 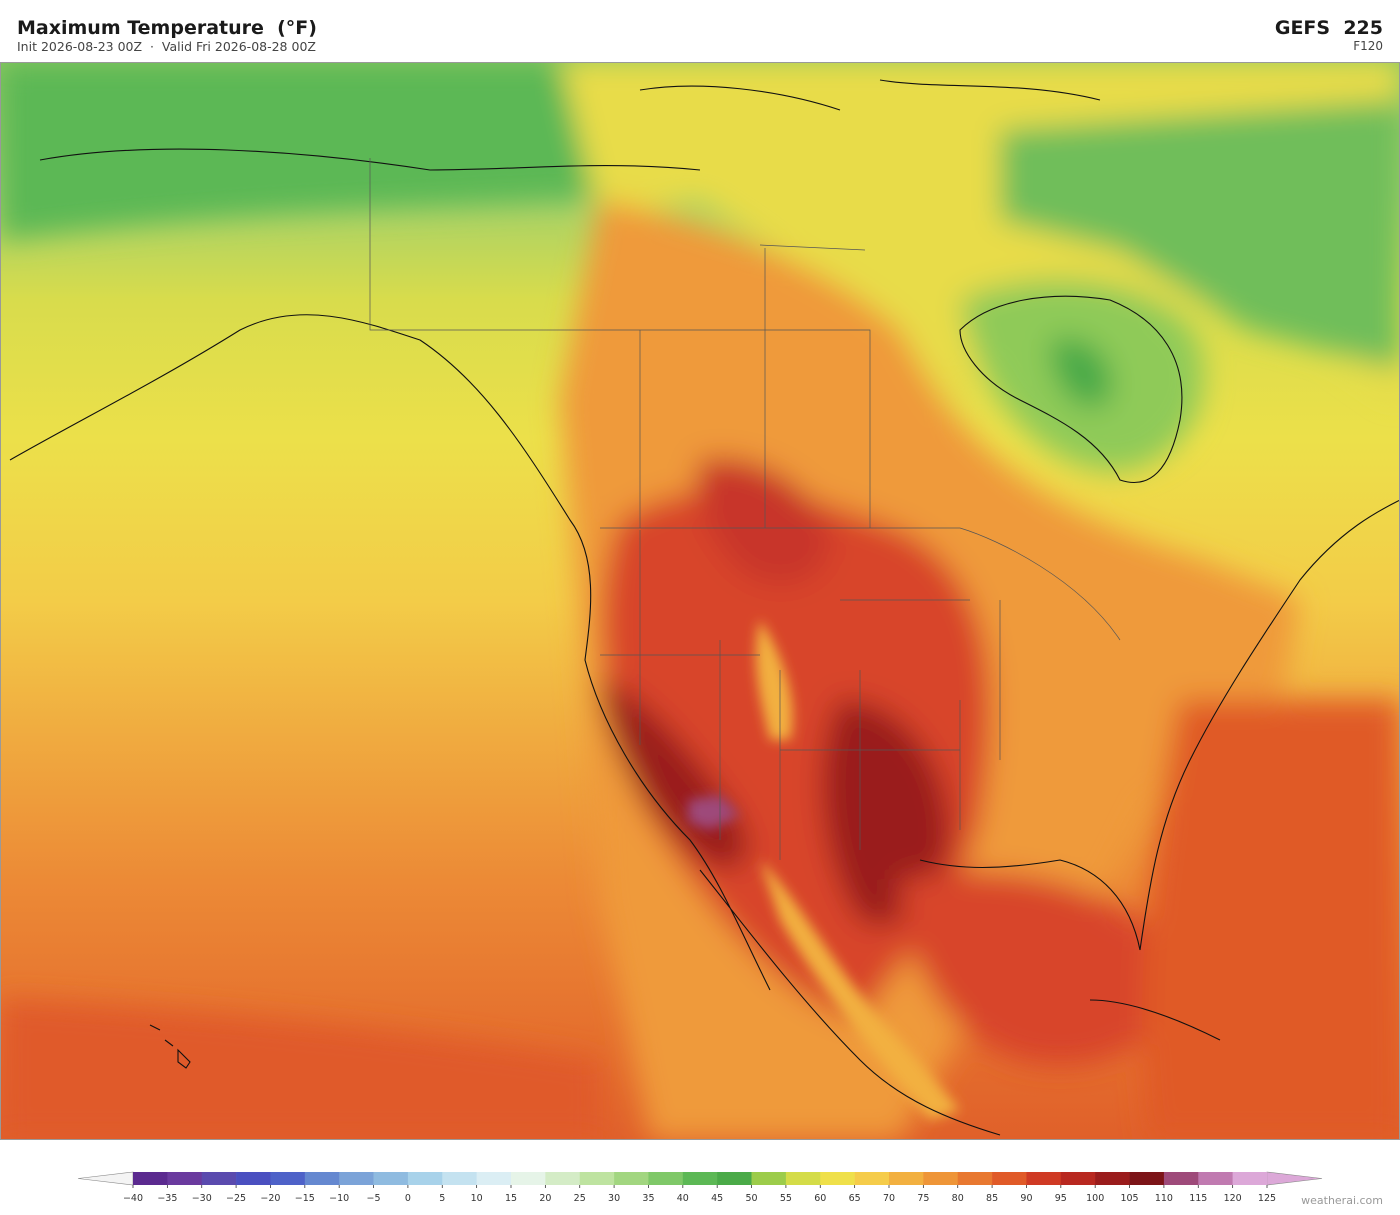 What do you see at coordinates (1026, 1198) in the screenshot?
I see `colorbar-tick-label: 90` at bounding box center [1026, 1198].